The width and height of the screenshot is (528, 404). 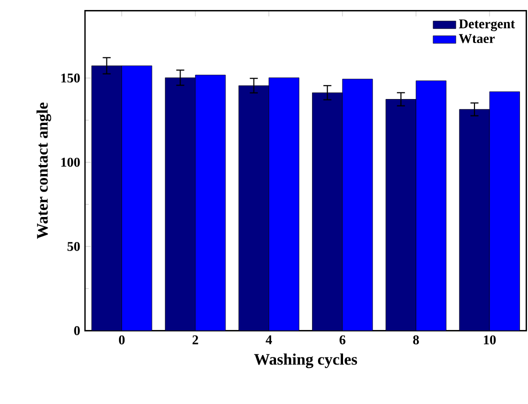 I want to click on x-tick-label: 4, so click(x=269, y=339).